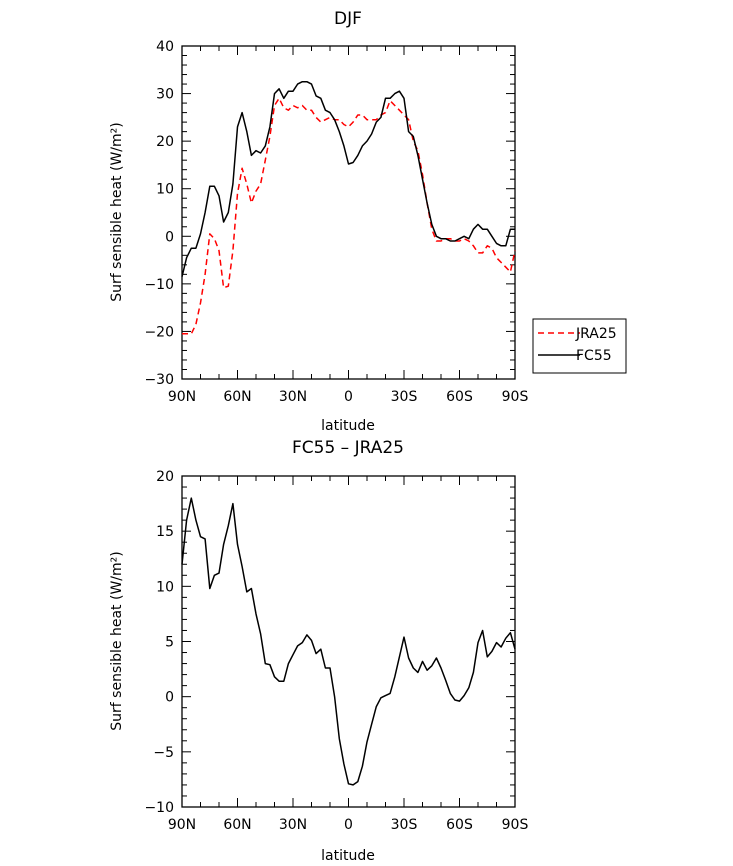  What do you see at coordinates (348, 448) in the screenshot?
I see `chart-title: FC55 – JRA25` at bounding box center [348, 448].